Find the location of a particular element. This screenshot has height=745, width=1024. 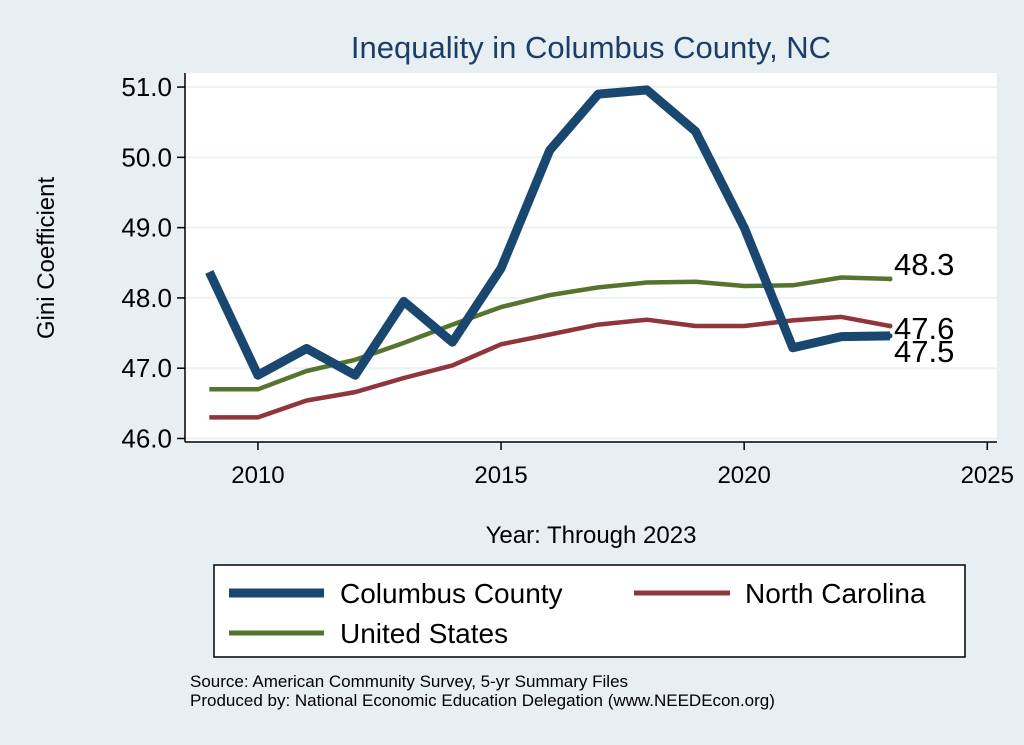

end-label-us: 48.3 is located at coordinates (924, 264).